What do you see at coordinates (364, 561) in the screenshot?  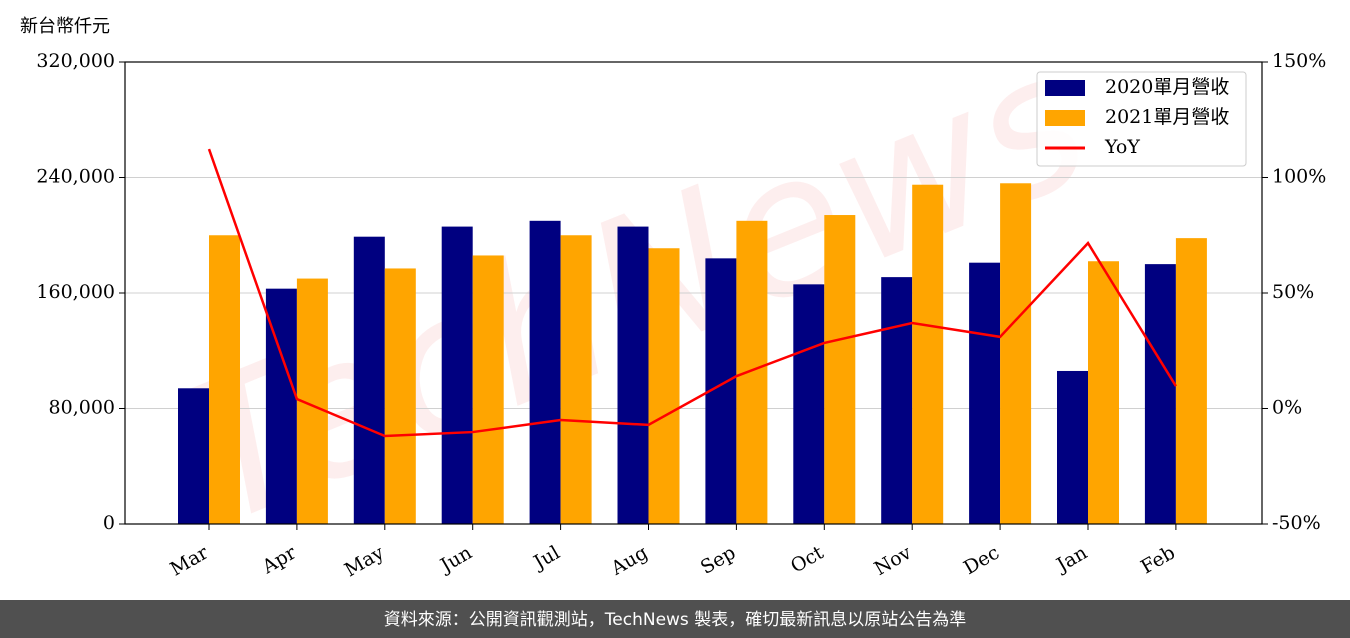 I see `x-tick-label: May` at bounding box center [364, 561].